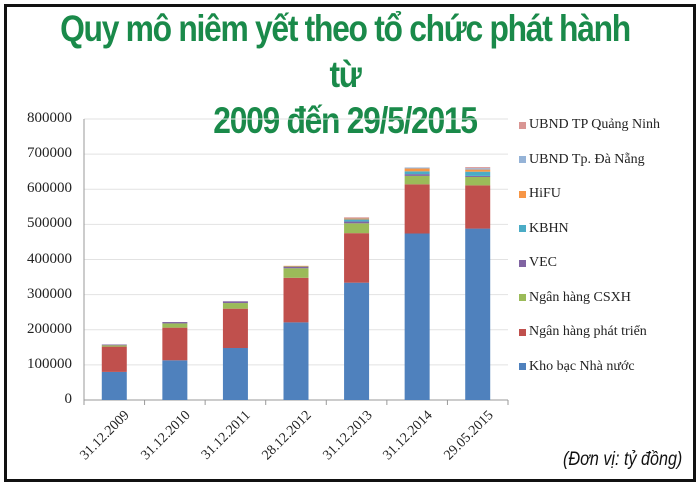  What do you see at coordinates (49, 188) in the screenshot?
I see `y-tick-label: 600000` at bounding box center [49, 188].